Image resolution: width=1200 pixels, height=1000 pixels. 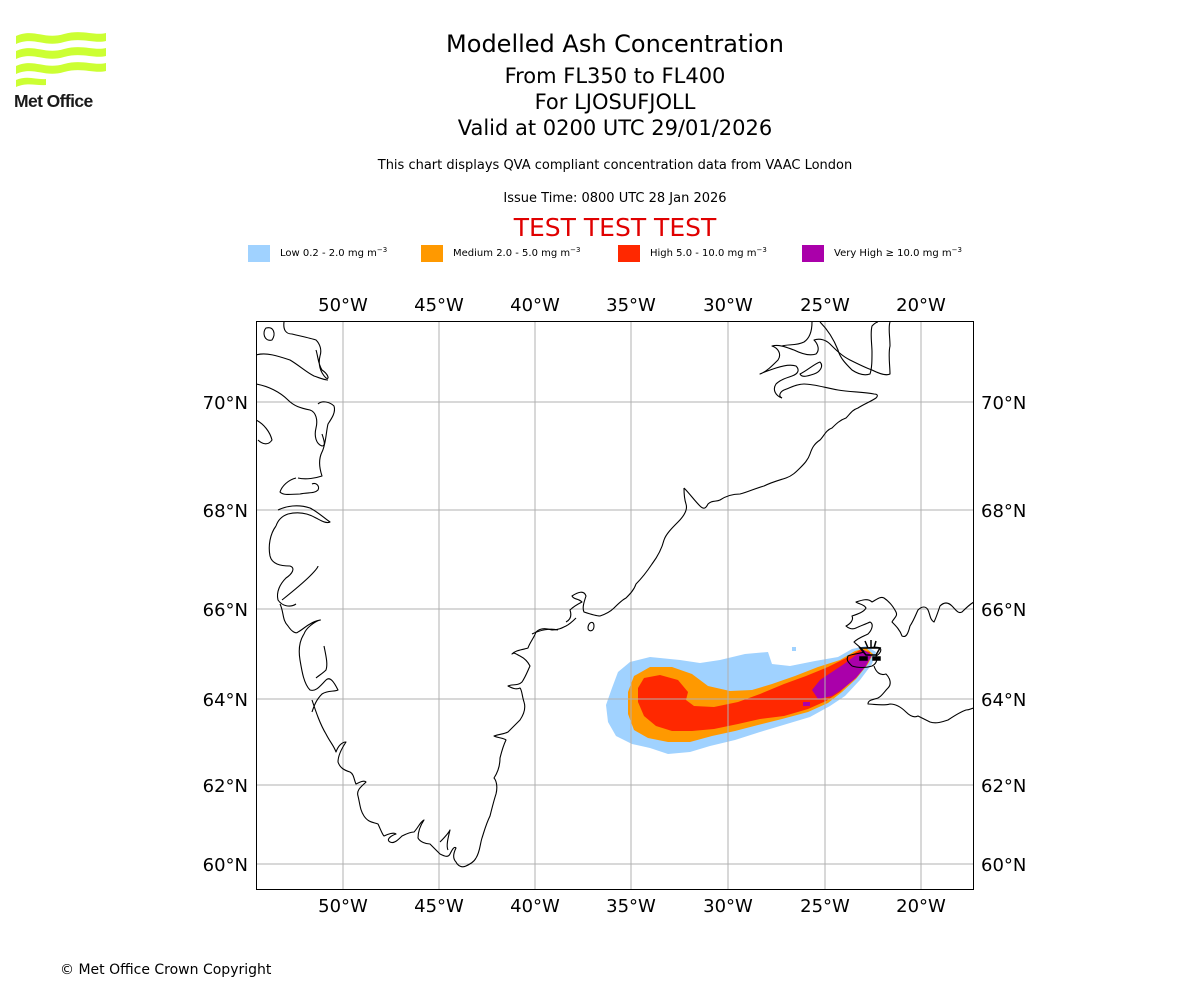 What do you see at coordinates (61, 59) in the screenshot?
I see `met-office-waves-icon` at bounding box center [61, 59].